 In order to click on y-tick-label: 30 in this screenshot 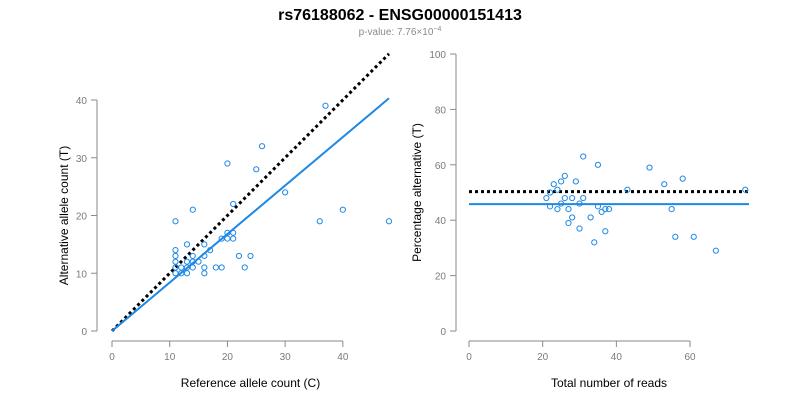, I will do `click(82, 159)`.